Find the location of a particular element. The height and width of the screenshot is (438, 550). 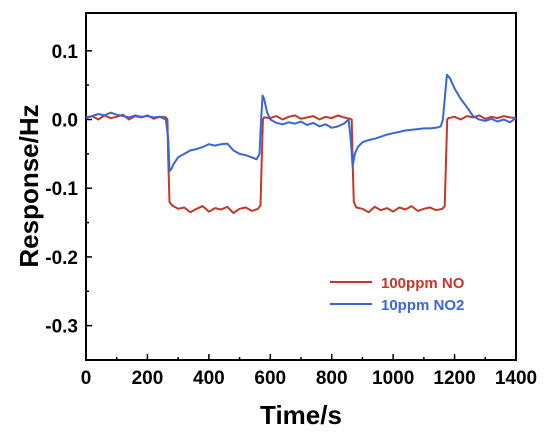

x-tick-label: 1400 is located at coordinates (516, 378).